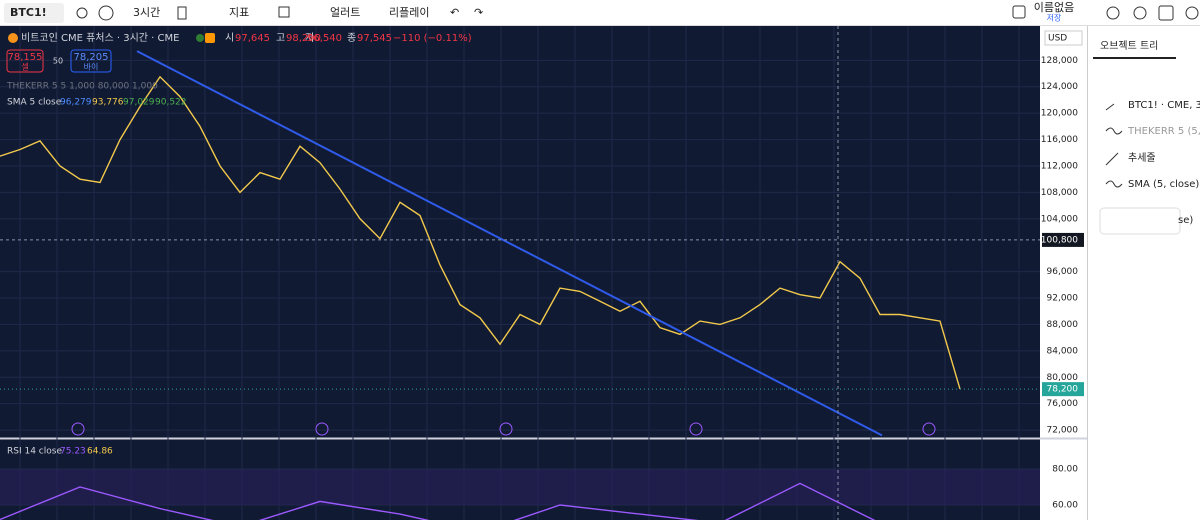 The height and width of the screenshot is (520, 1200). I want to click on price-line, so click(438, 501).